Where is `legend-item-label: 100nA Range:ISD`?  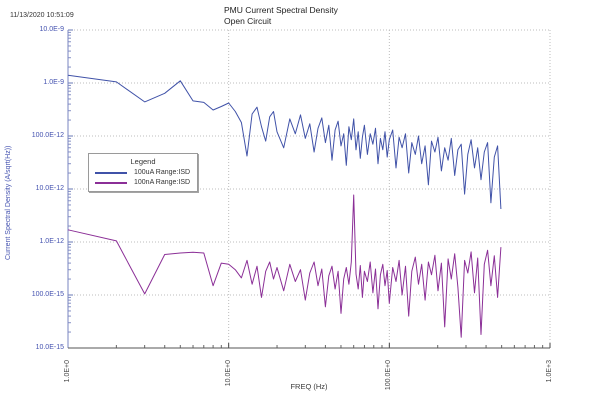 legend-item-label: 100nA Range:ISD is located at coordinates (162, 182).